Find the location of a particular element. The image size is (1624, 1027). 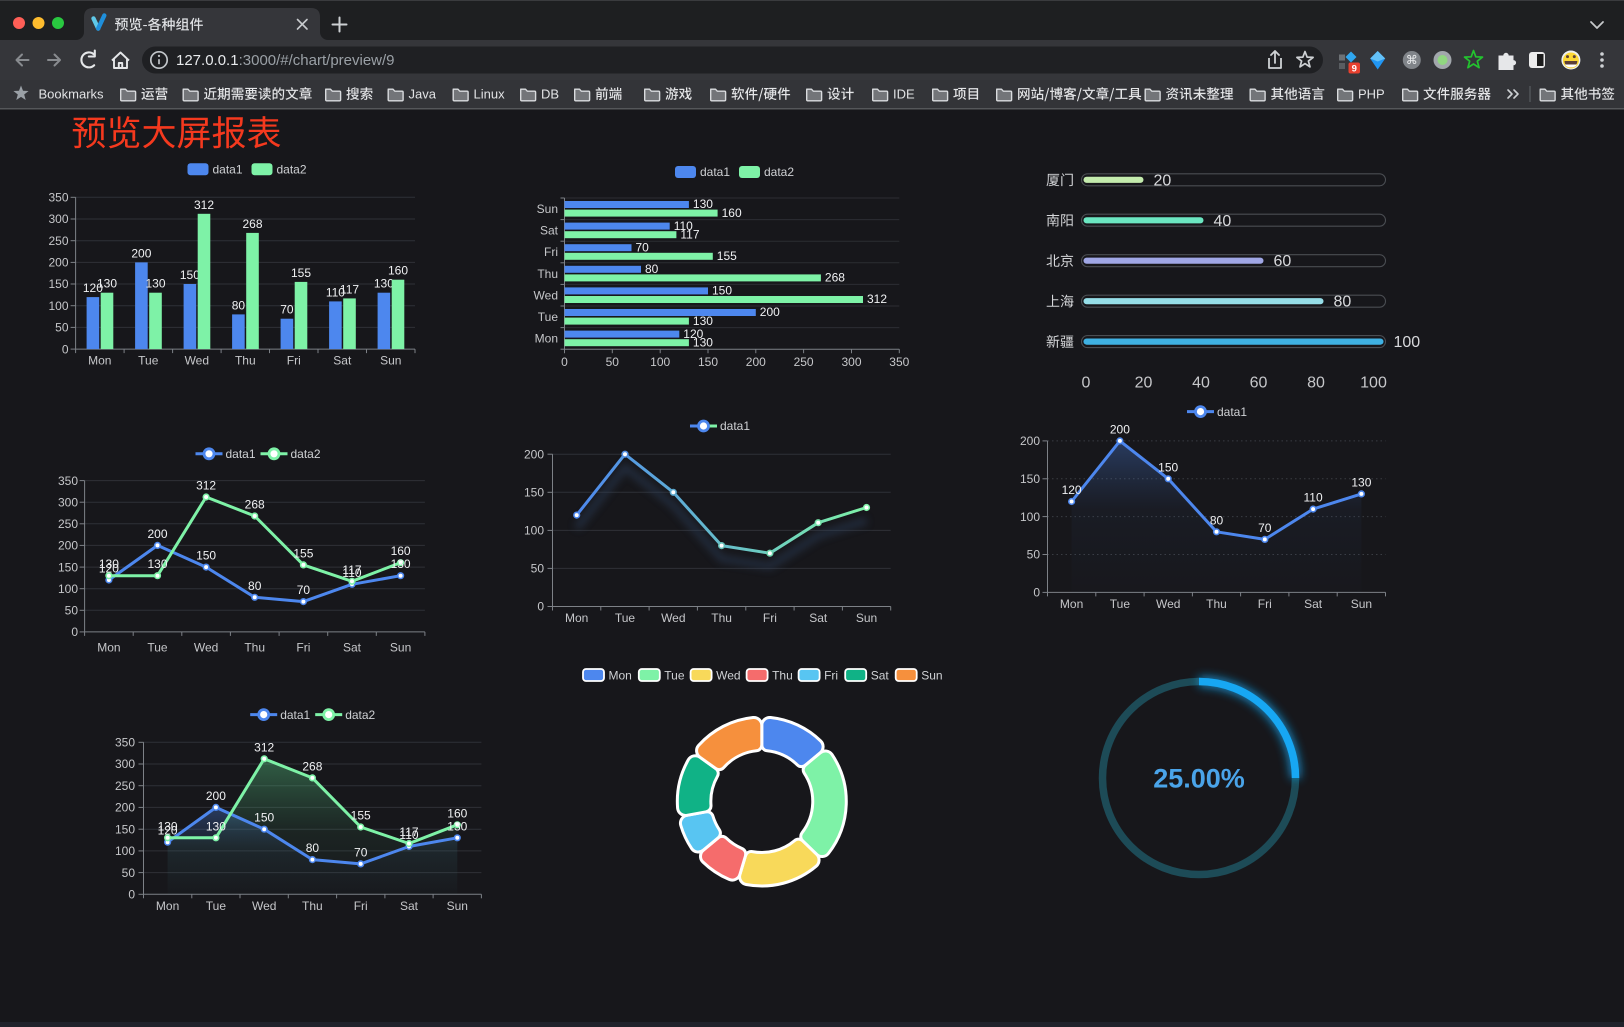

svg-text: PHP is located at coordinates (1371, 93).